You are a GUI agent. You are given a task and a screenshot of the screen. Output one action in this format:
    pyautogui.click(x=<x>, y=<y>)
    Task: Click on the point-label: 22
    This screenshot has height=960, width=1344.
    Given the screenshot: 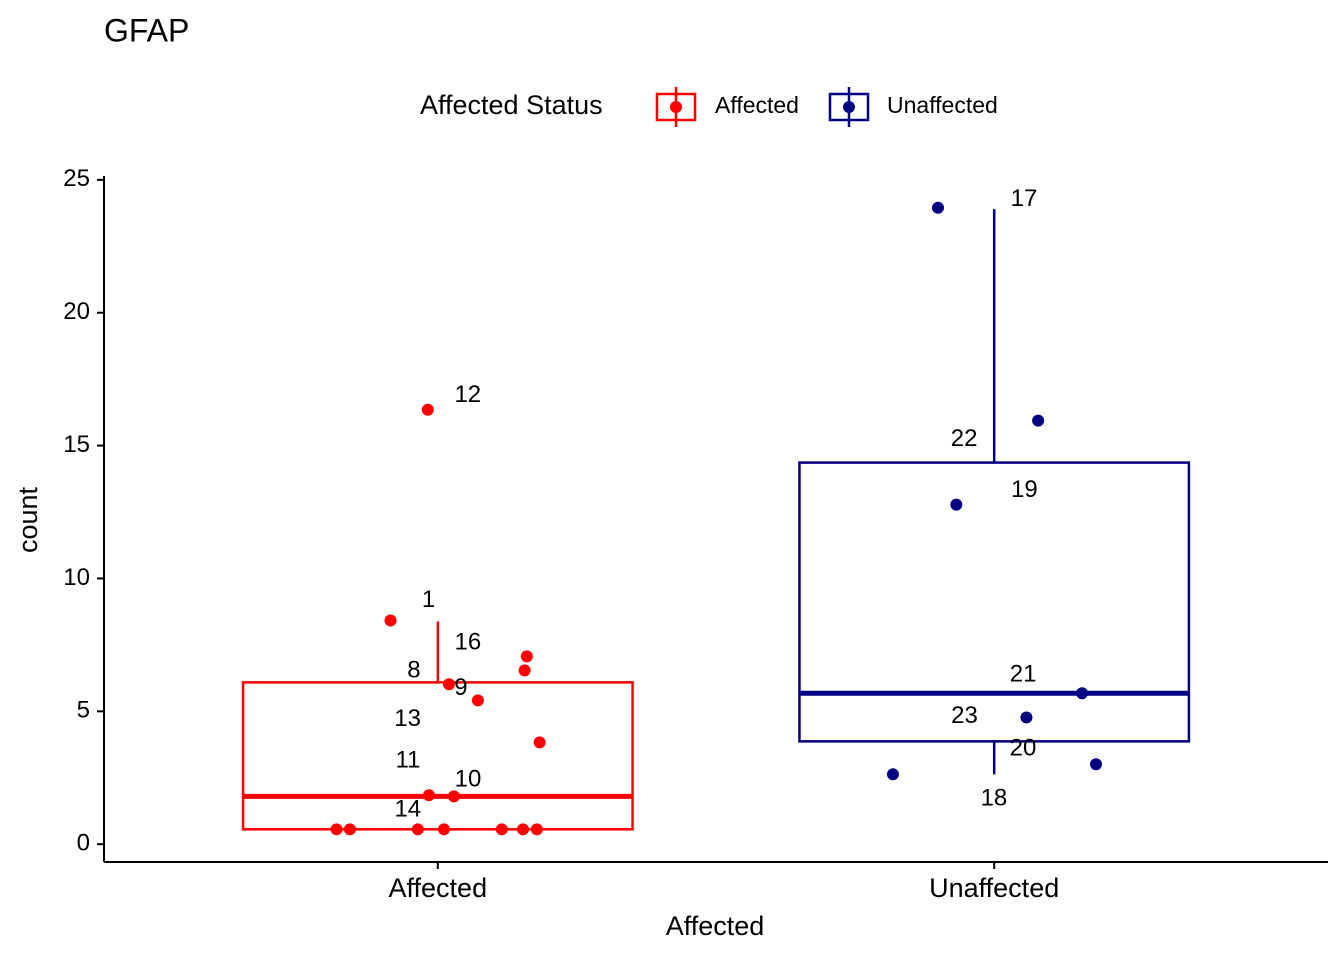 What is the action you would take?
    pyautogui.click(x=964, y=438)
    